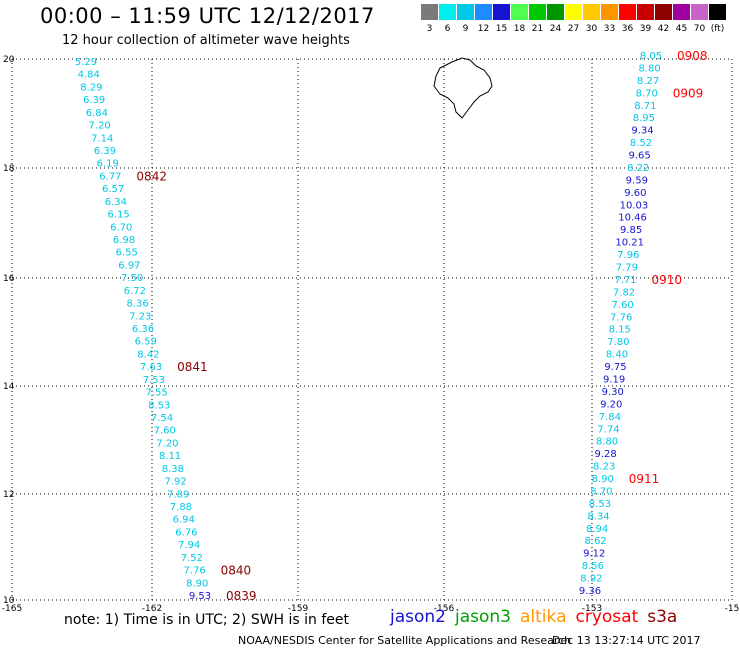  Describe the element at coordinates (121, 227) in the screenshot. I see `wave-height-value: 6.70` at that location.